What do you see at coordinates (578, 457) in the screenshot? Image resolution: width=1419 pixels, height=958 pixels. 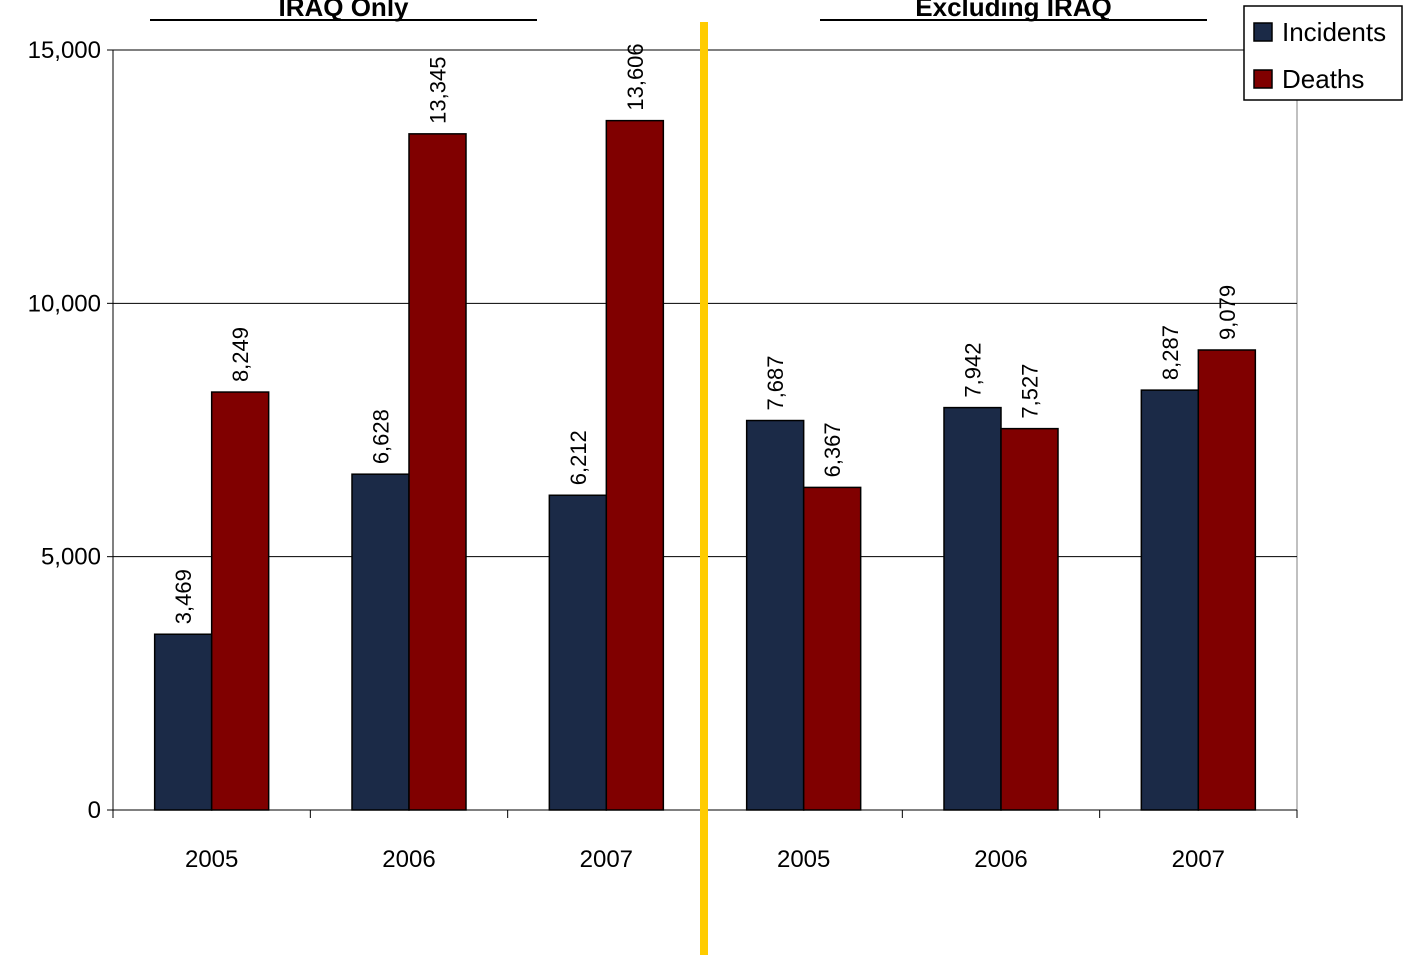 I see `data-label-incidents: 6,212` at bounding box center [578, 457].